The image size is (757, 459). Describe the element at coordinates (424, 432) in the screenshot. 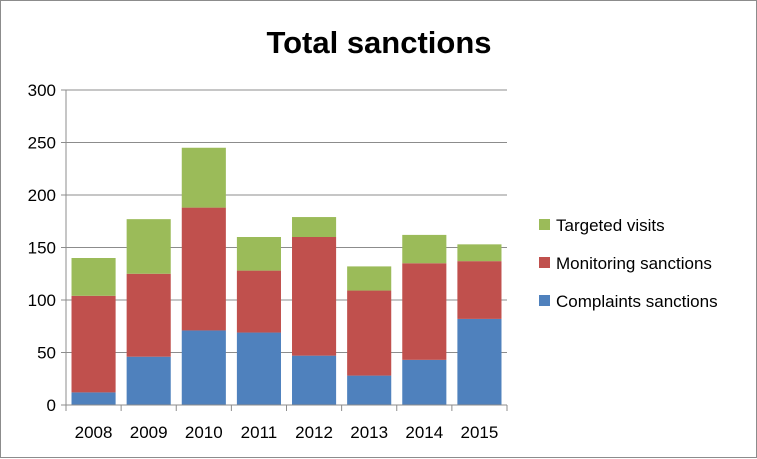

I see `x-tick-label: 2014` at that location.